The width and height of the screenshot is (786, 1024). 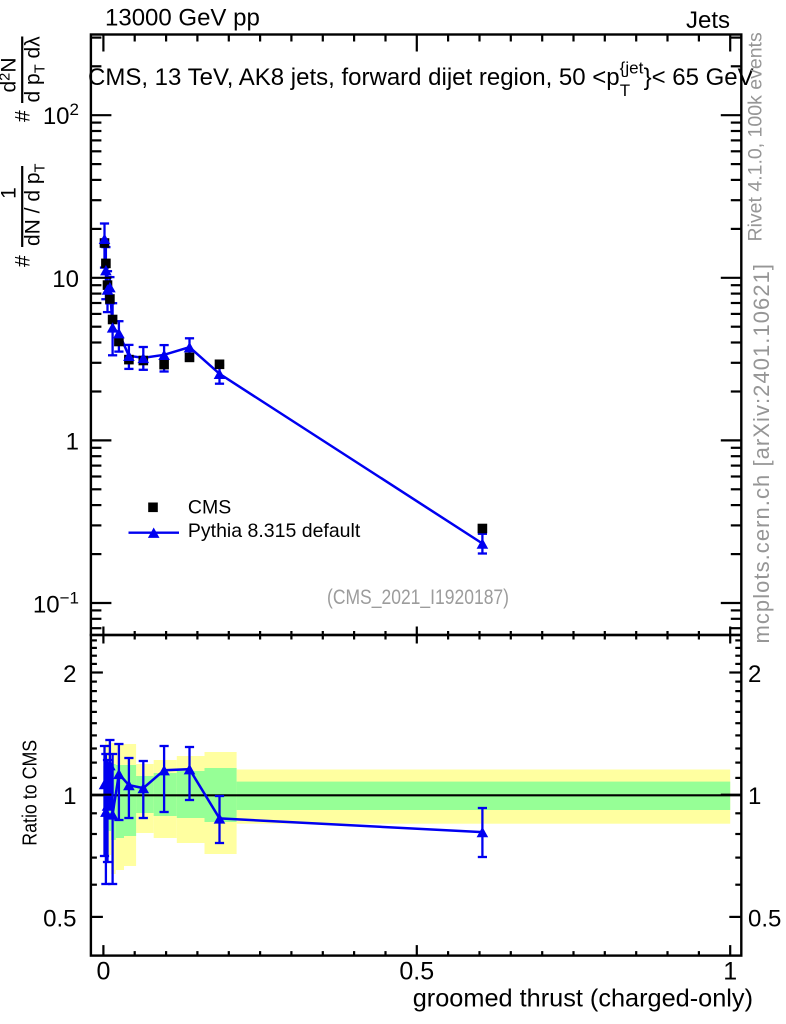 What do you see at coordinates (61, 115) in the screenshot?
I see `svg-text: 102` at bounding box center [61, 115].